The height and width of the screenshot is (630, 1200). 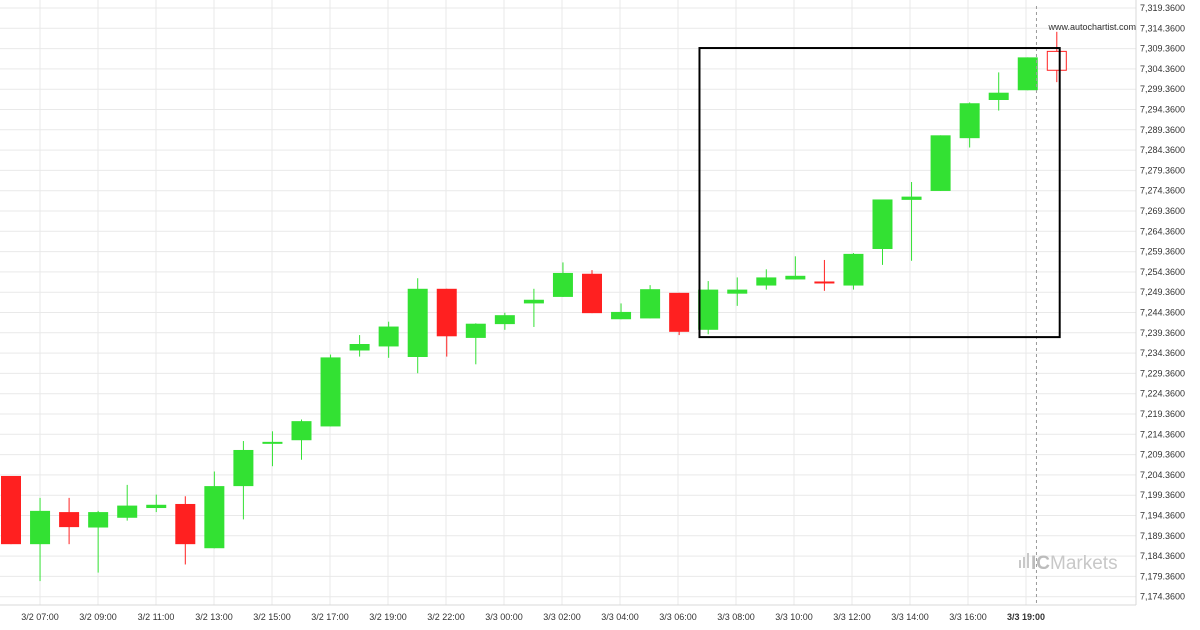 What do you see at coordinates (446, 617) in the screenshot?
I see `x-tick-label: 3/2 22:00` at bounding box center [446, 617].